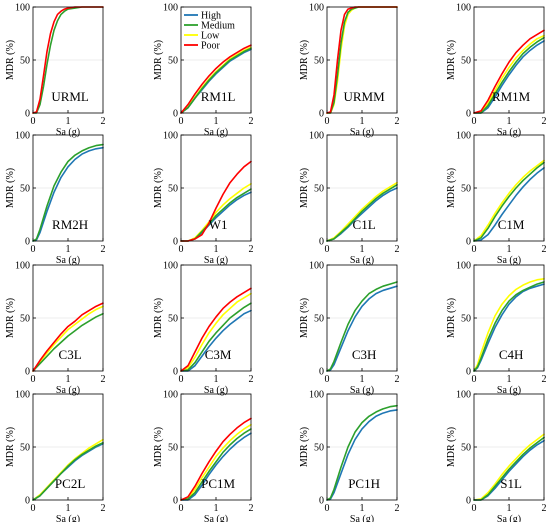 The width and height of the screenshot is (550, 522). What do you see at coordinates (364, 224) in the screenshot?
I see `panel-title: C1L` at bounding box center [364, 224].